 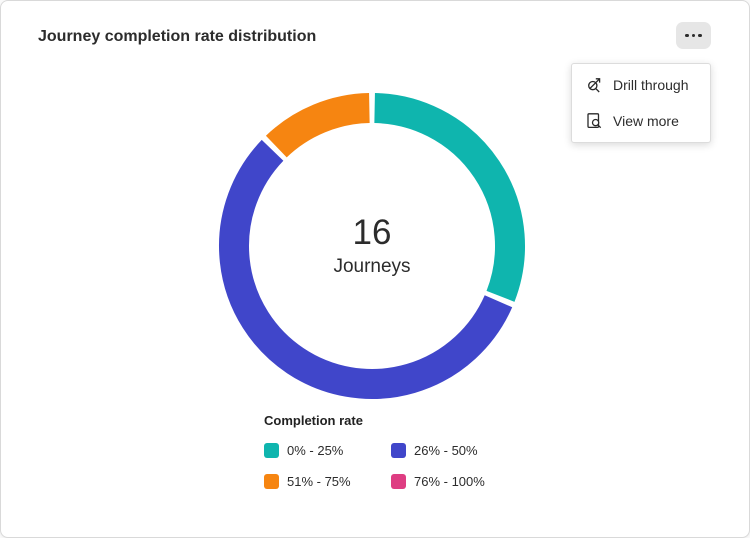 What do you see at coordinates (449, 197) in the screenshot?
I see `donut-segment-0% - 25%` at bounding box center [449, 197].